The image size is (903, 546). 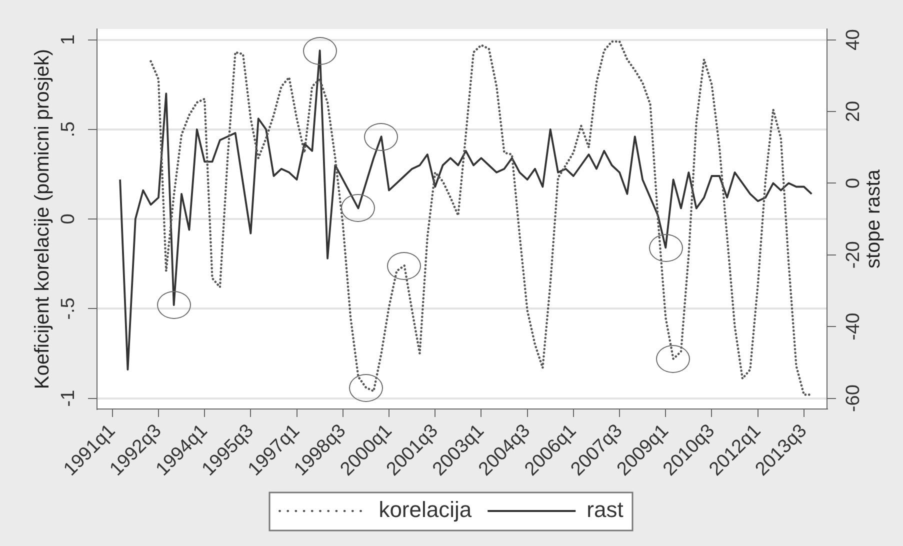 I want to click on y-tick-label: 1, so click(x=69, y=40).